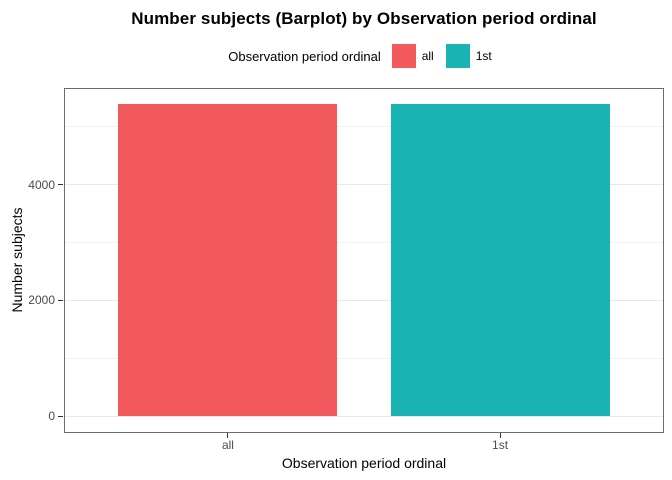 The width and height of the screenshot is (672, 480). Describe the element at coordinates (457, 56) in the screenshot. I see `legend-swatch-1st` at that location.